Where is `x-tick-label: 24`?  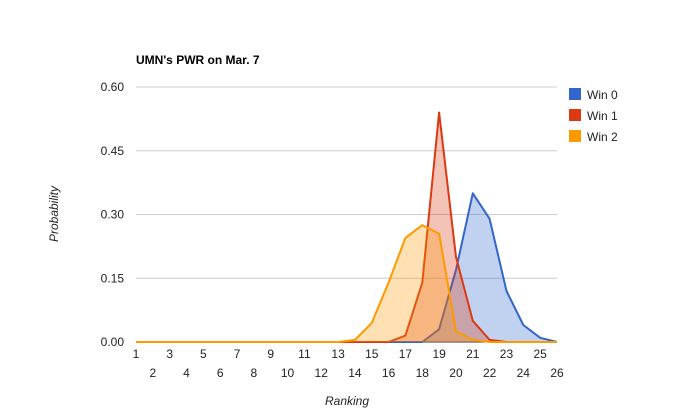 x-tick-label: 24 is located at coordinates (524, 373).